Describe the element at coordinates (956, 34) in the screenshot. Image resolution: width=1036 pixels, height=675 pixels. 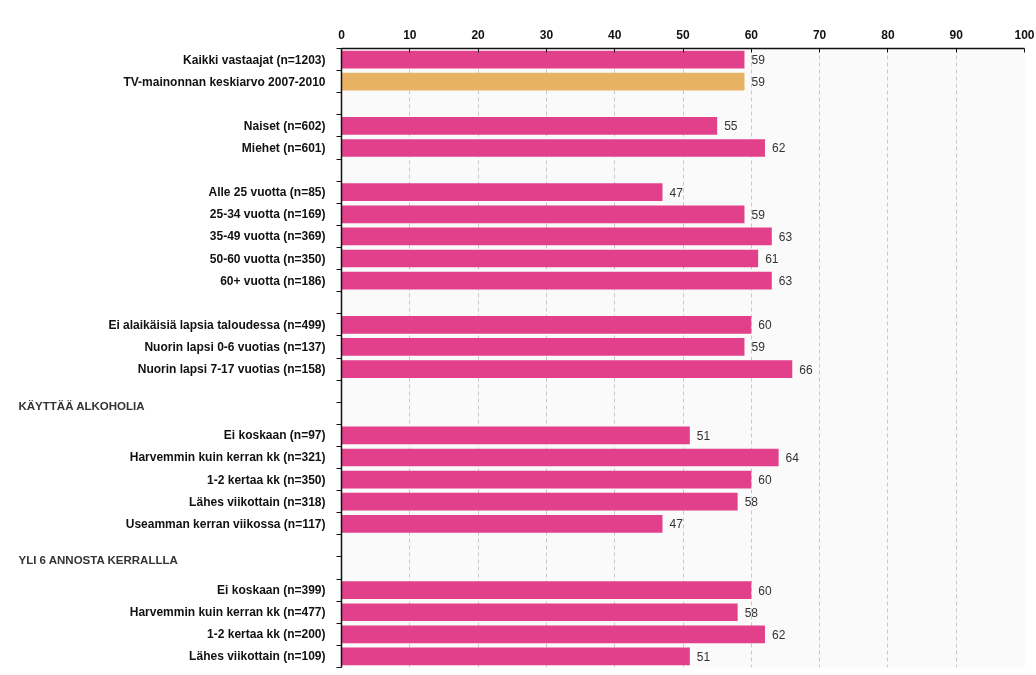
I see `x-tick-label: 90` at that location.